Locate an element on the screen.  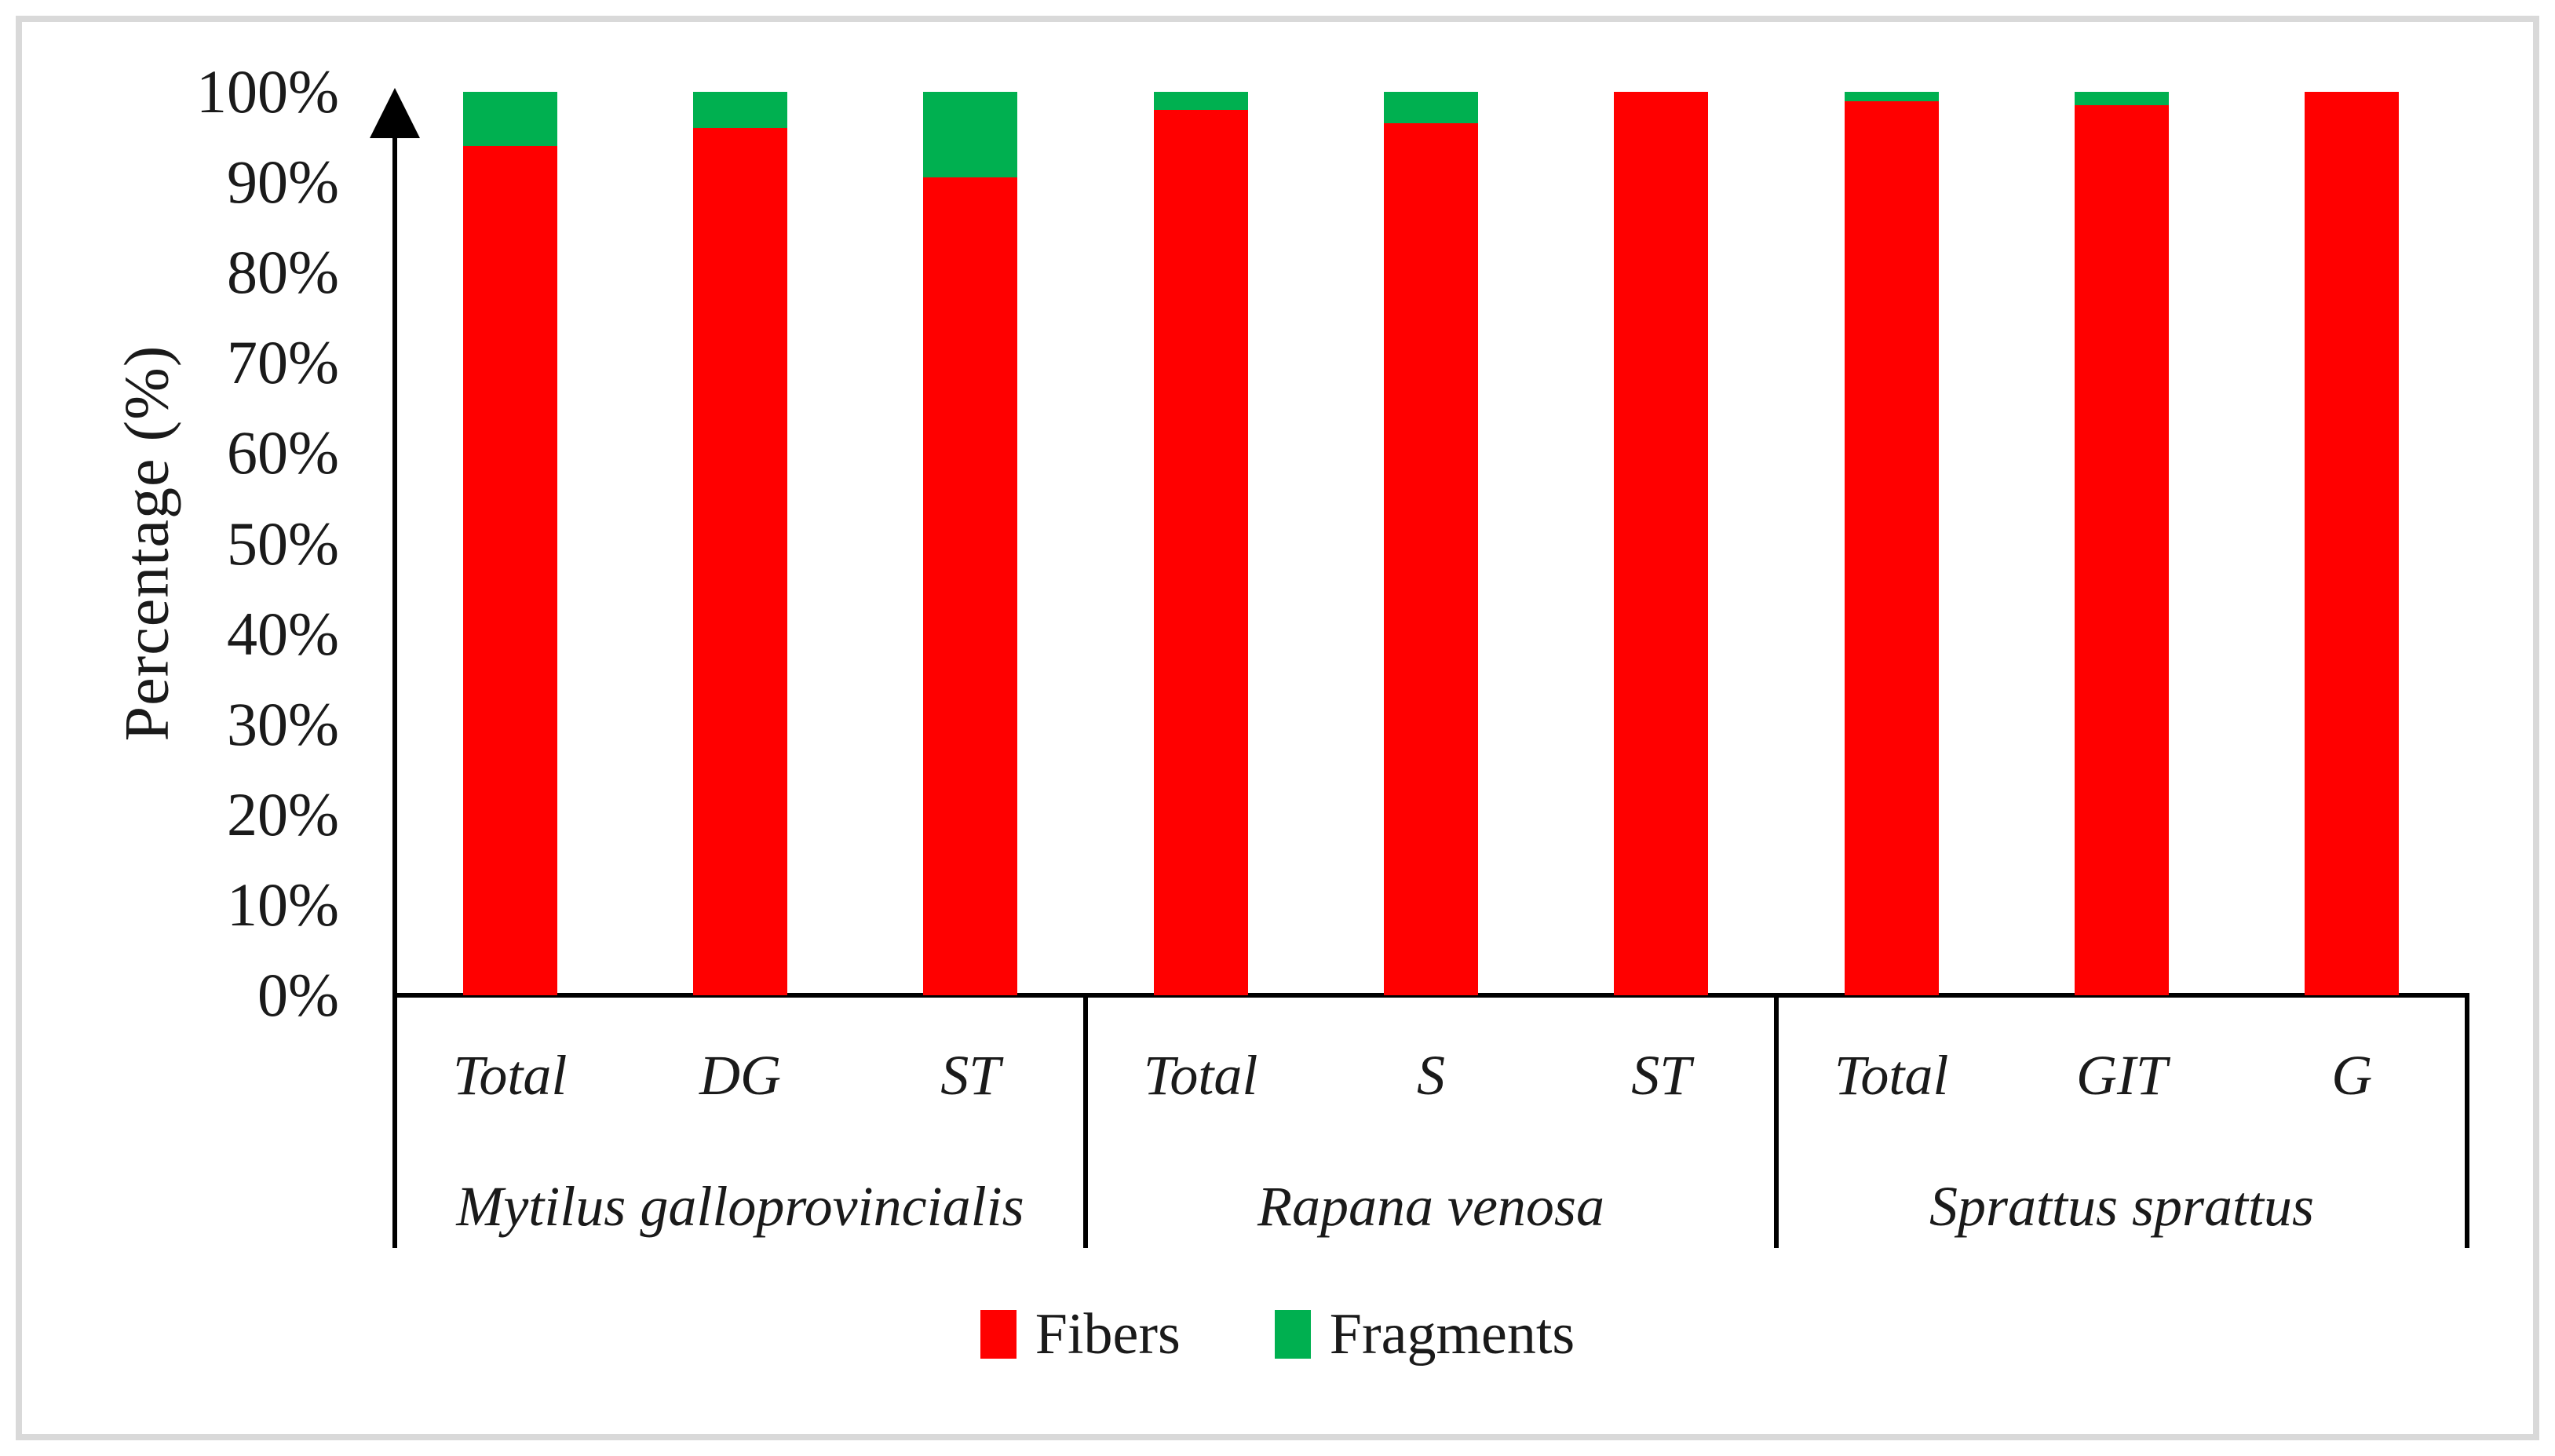
legend: Fibers Fragments is located at coordinates (1277, 1334).